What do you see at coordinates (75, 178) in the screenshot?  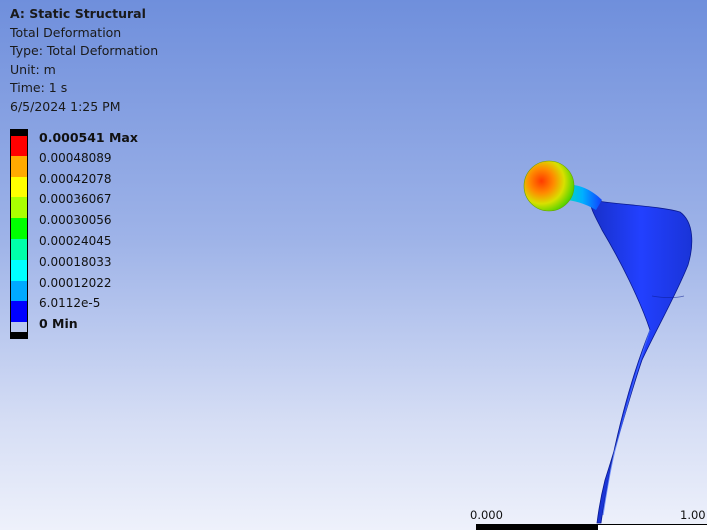 I see `legend-label: 0.00042078` at bounding box center [75, 178].